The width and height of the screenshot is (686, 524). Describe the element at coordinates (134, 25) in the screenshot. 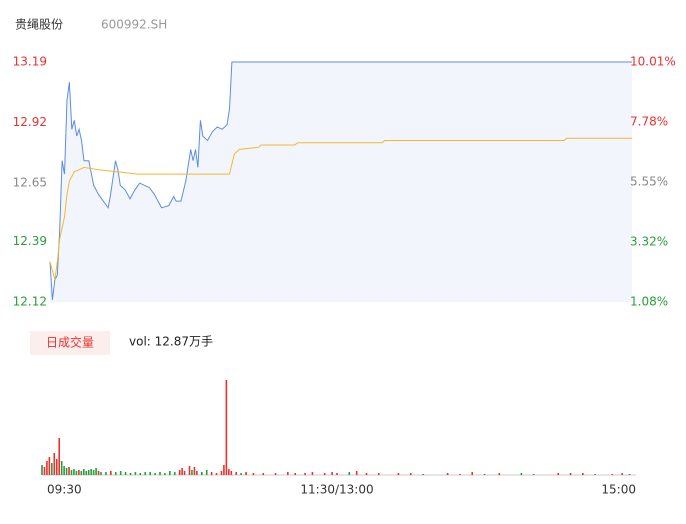

I see `chart-subtitle: 600992.SH` at that location.